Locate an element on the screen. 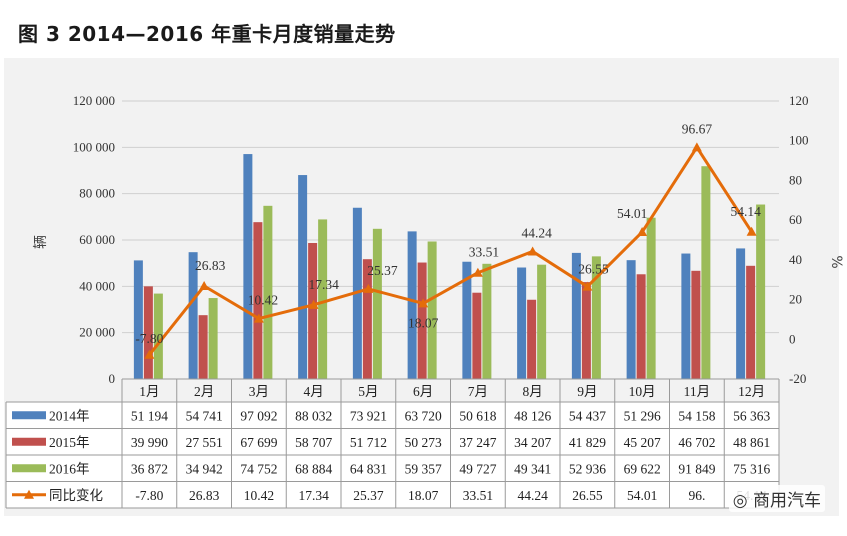 The image size is (847, 536). legend-label: 2015年 is located at coordinates (69, 442).